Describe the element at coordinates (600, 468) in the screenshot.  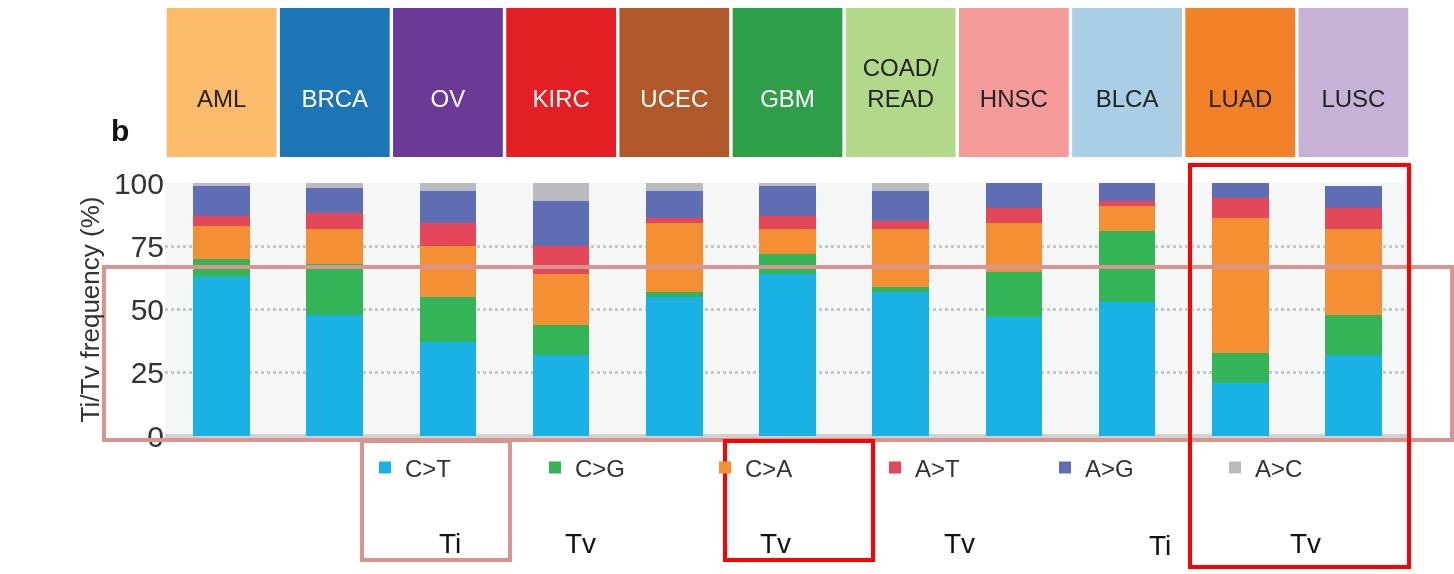
I see `legend-label: C>G` at that location.